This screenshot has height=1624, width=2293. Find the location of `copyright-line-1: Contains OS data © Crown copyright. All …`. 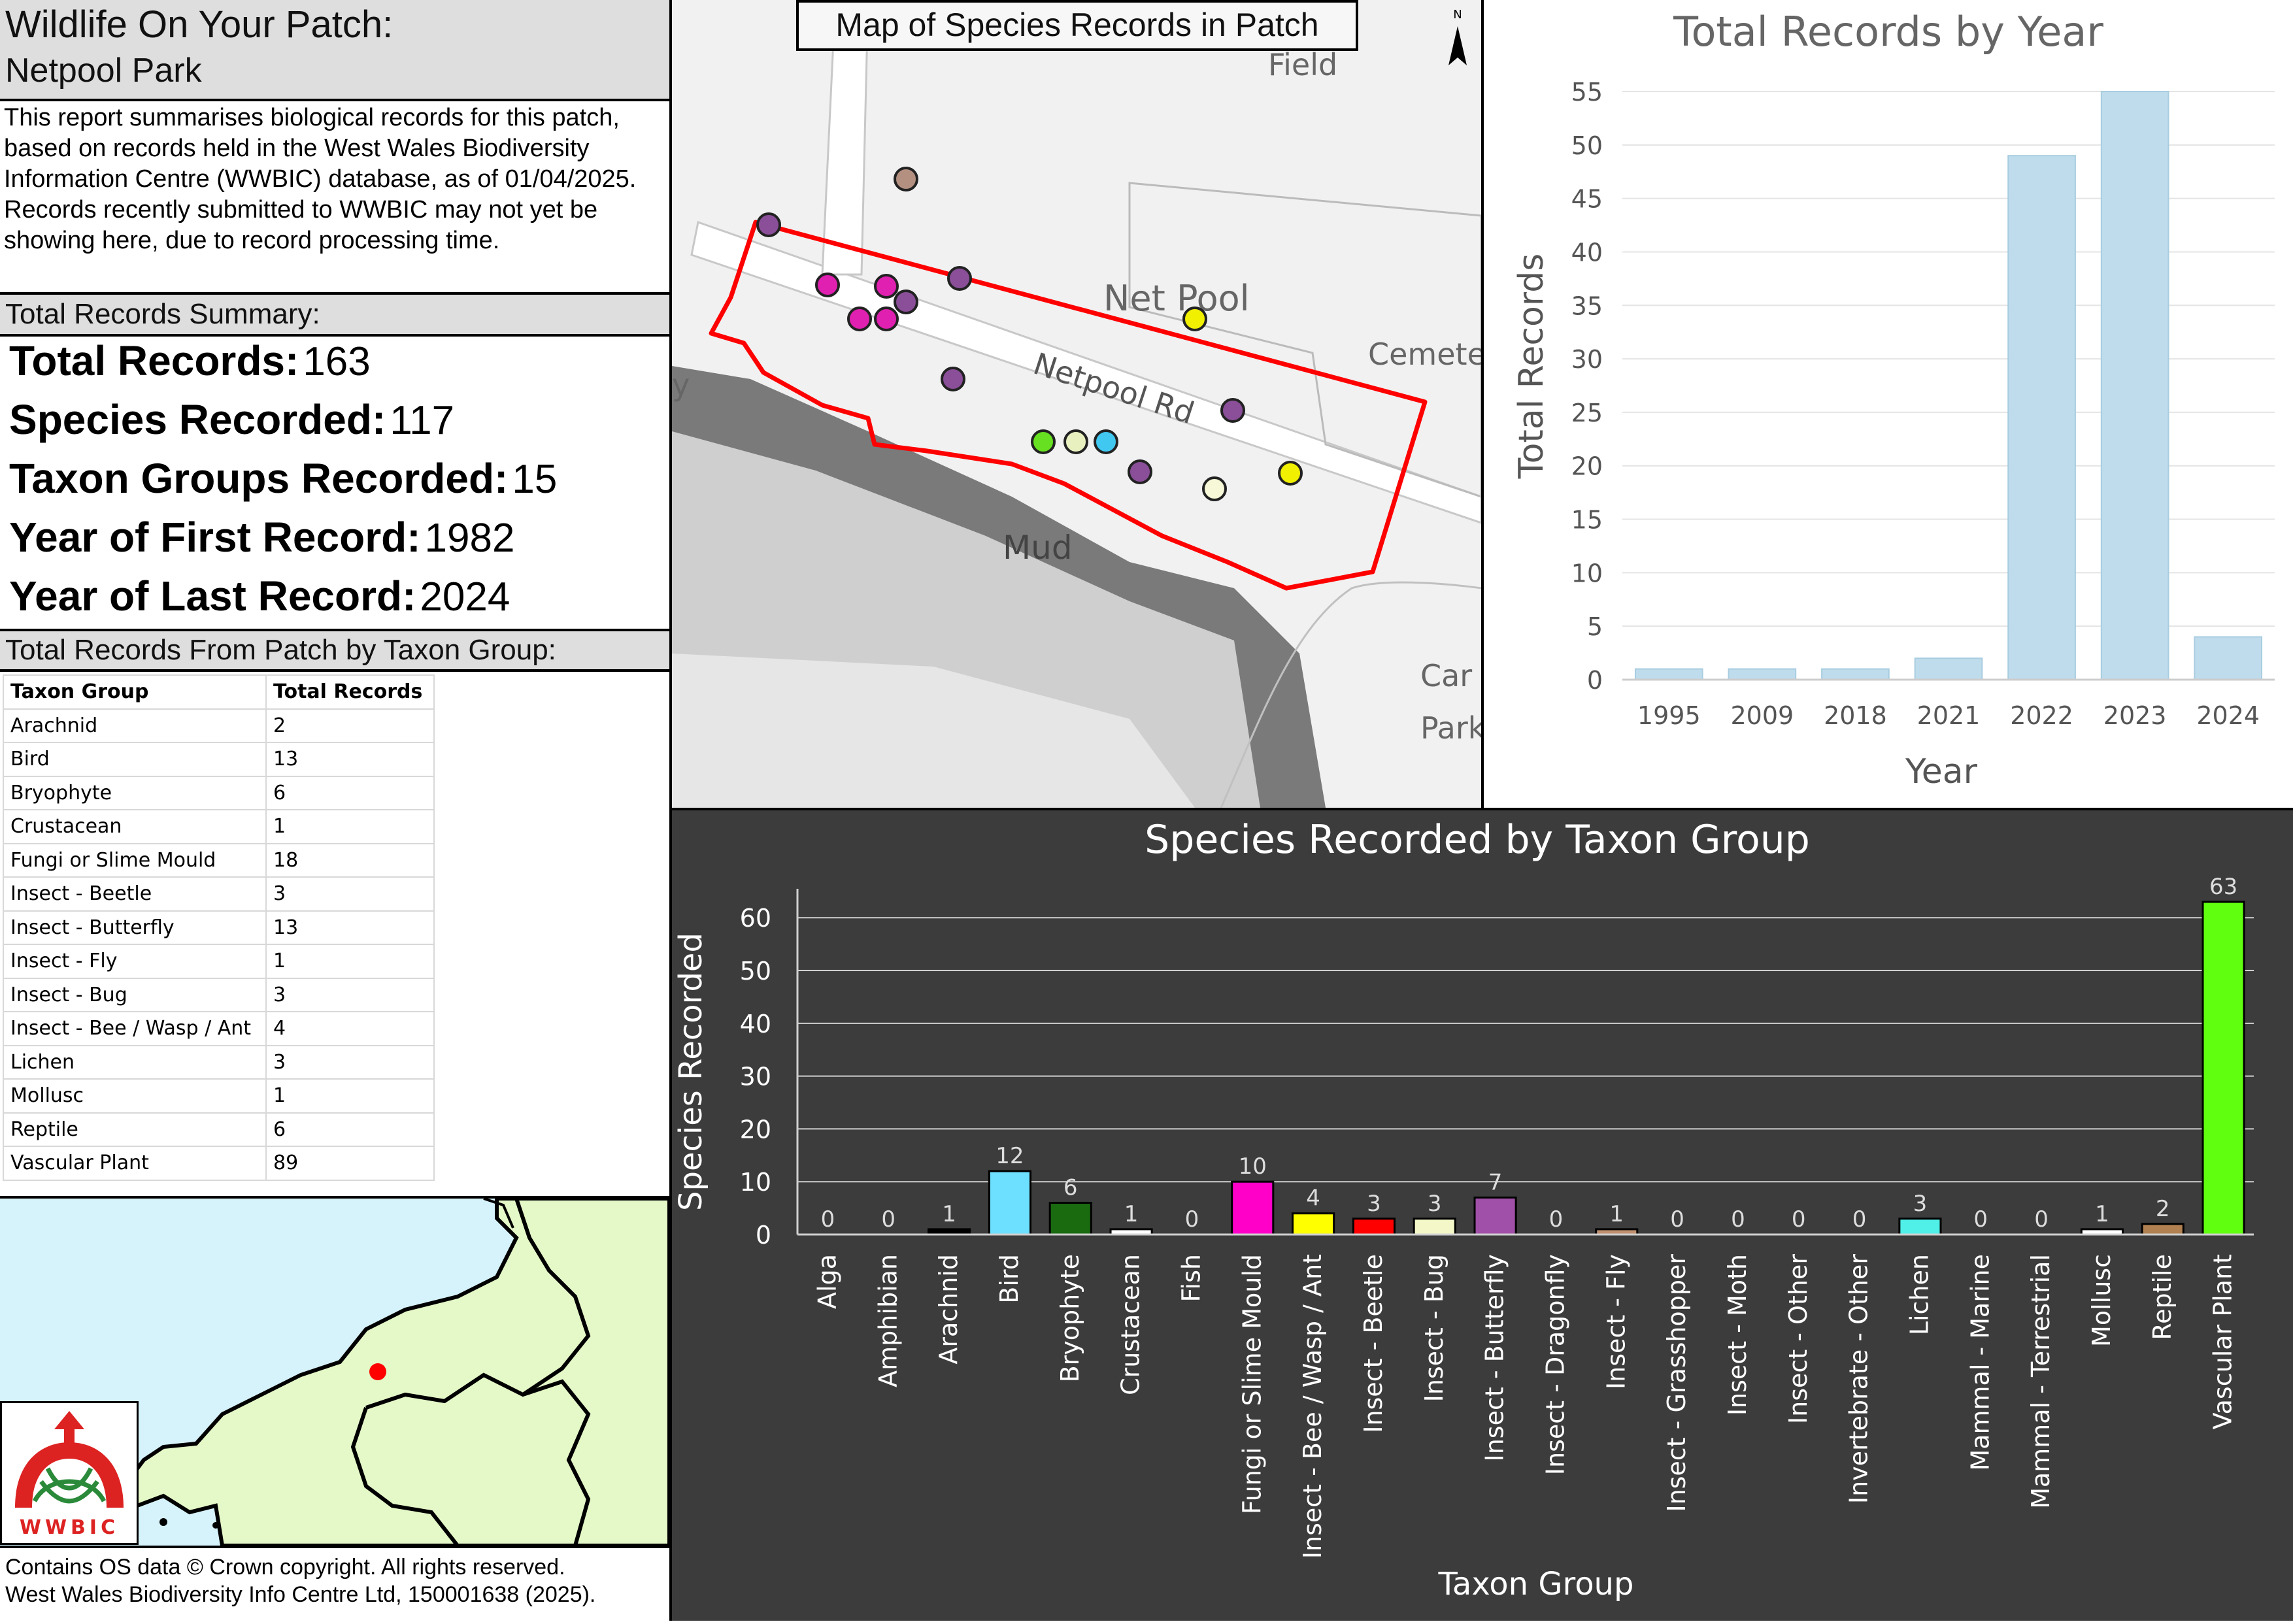

copyright-line-1: Contains OS data © Crown copyright. All … is located at coordinates (285, 1568).